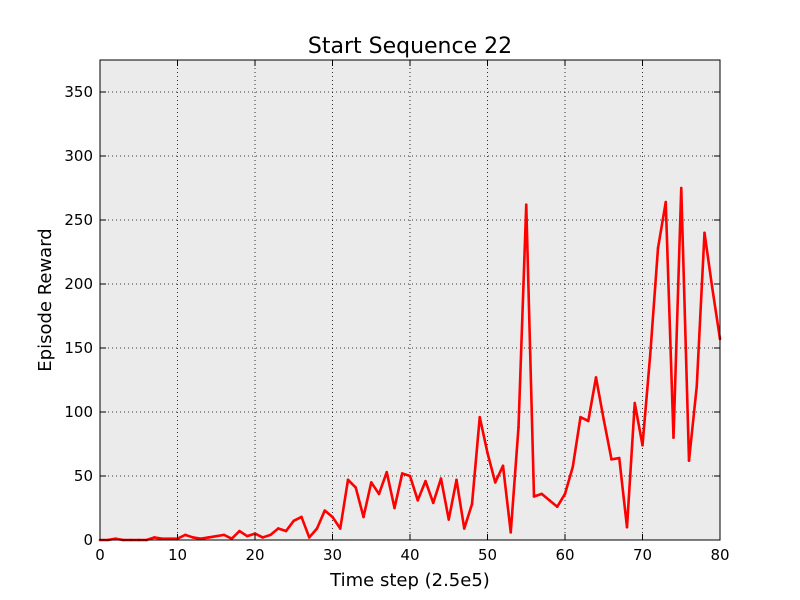  What do you see at coordinates (83, 476) in the screenshot?
I see `y-tick-label: 50` at bounding box center [83, 476].